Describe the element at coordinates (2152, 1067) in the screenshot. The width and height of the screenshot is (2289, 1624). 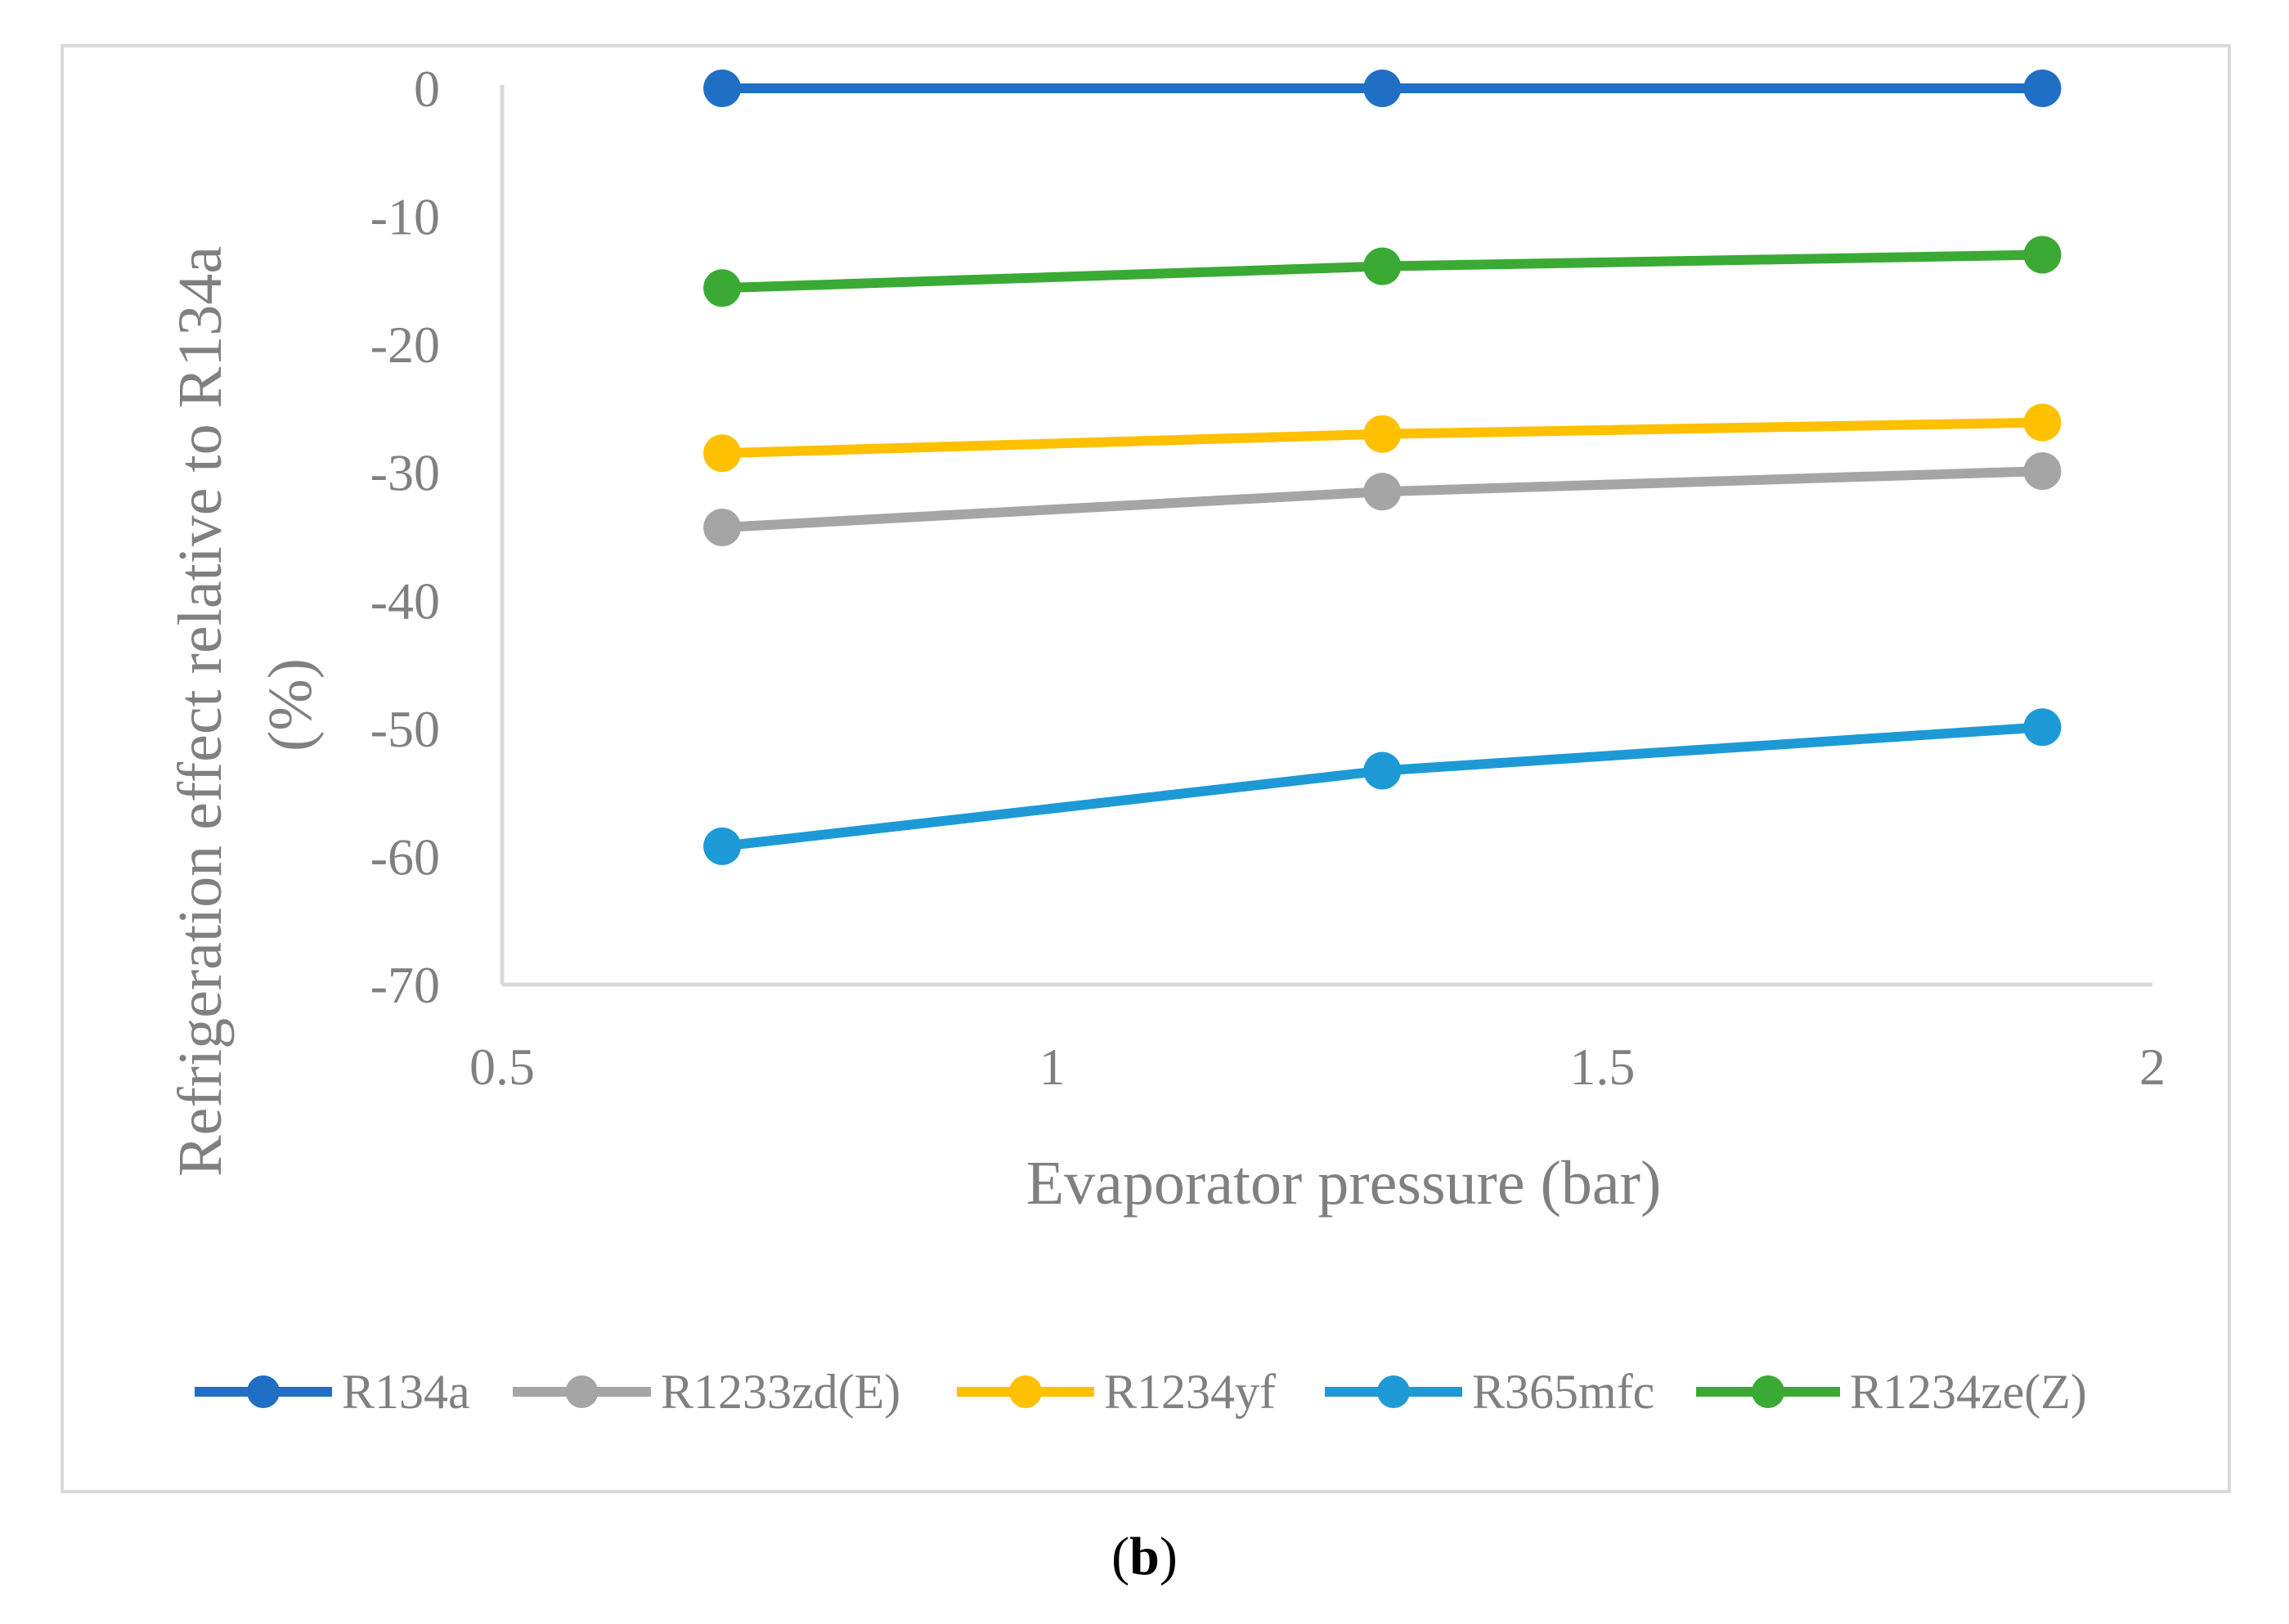
I see `x-tick-label: 2` at that location.